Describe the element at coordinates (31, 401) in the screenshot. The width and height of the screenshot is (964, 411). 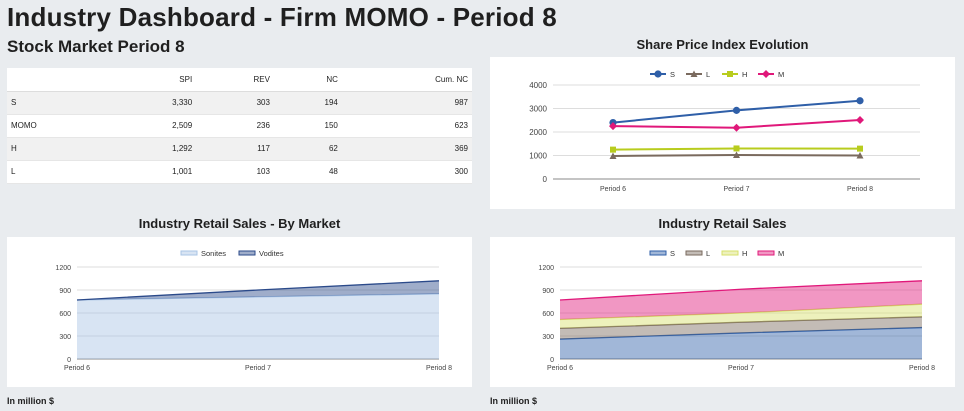
I see `footnote-left: In million $` at that location.